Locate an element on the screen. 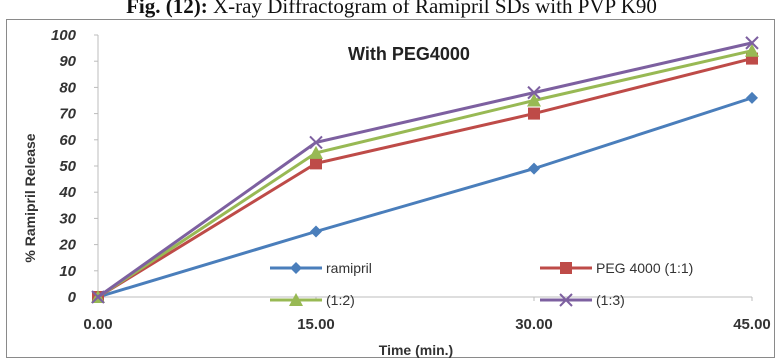 The width and height of the screenshot is (783, 362). y-tick-label: 30 is located at coordinates (67, 218).